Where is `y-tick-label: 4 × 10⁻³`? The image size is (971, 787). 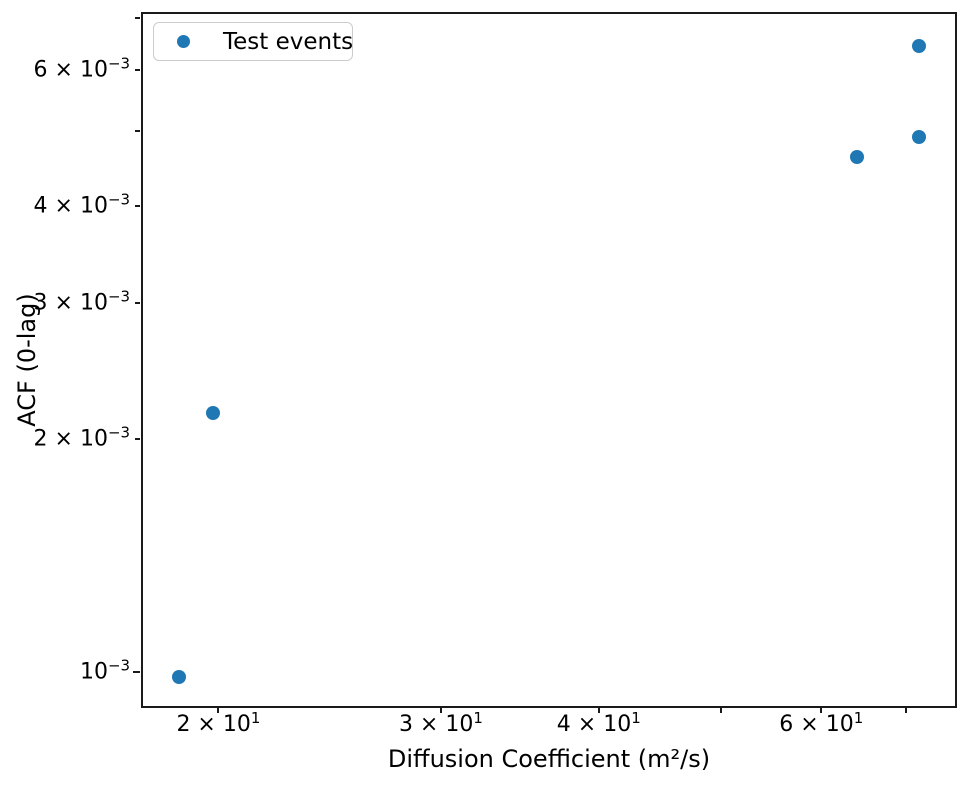 y-tick-label: 4 × 10⁻³ is located at coordinates (81, 205).